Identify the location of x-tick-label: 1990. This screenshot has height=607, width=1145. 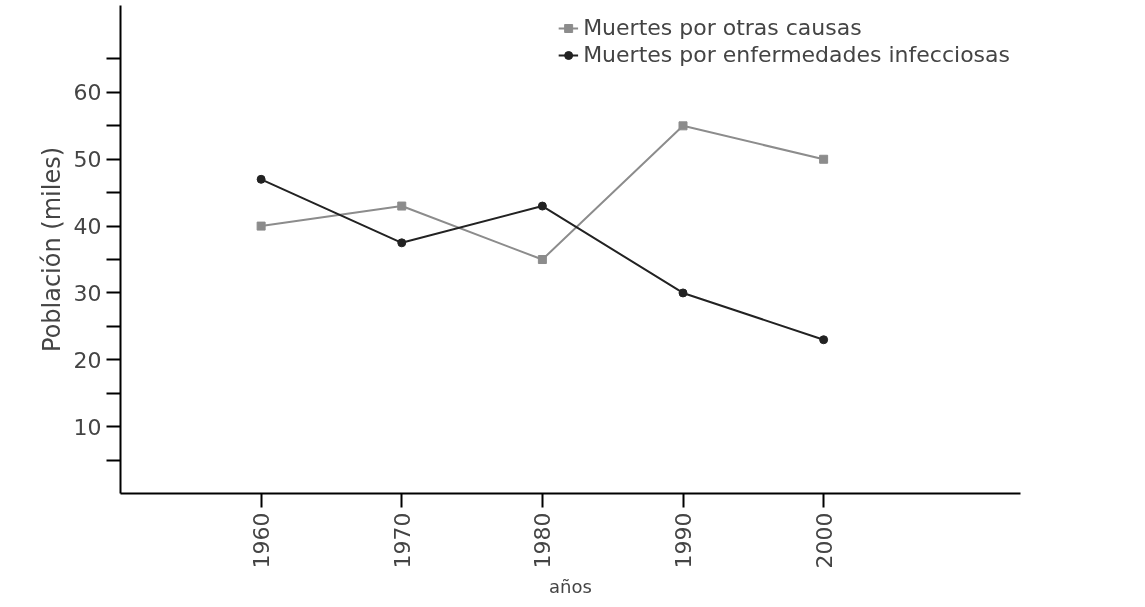
(683, 540).